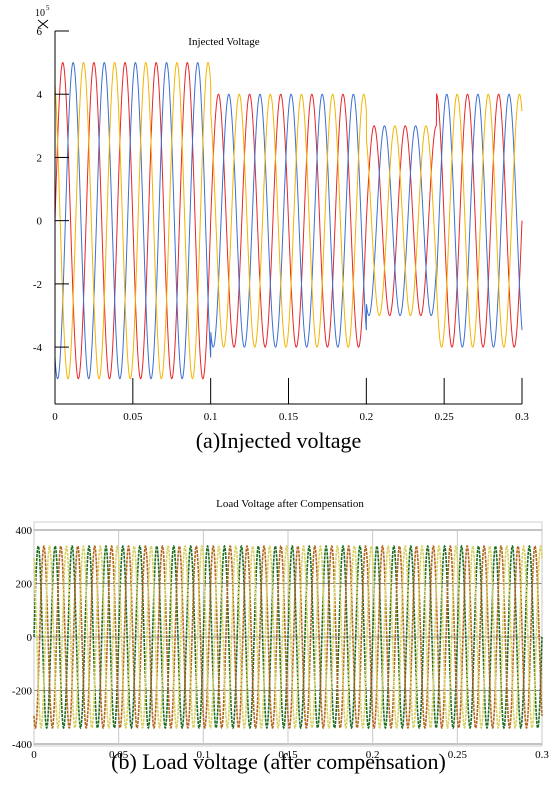  I want to click on load-voltage-x-tick-label: 0, so click(34, 755).